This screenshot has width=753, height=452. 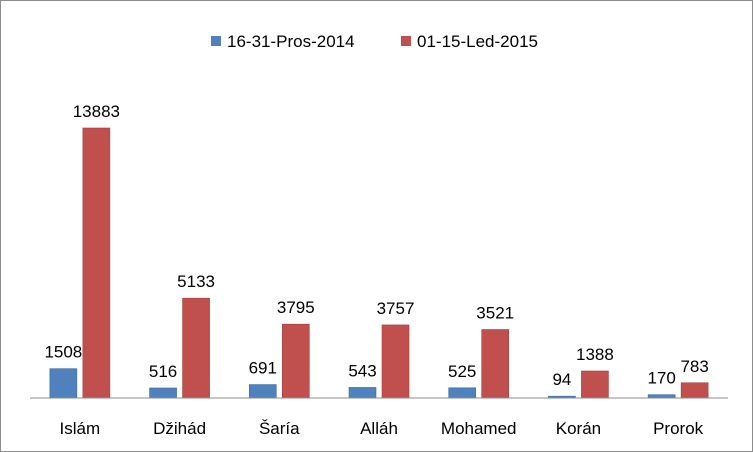 I want to click on x-tick-label: Šaría, so click(x=279, y=428).